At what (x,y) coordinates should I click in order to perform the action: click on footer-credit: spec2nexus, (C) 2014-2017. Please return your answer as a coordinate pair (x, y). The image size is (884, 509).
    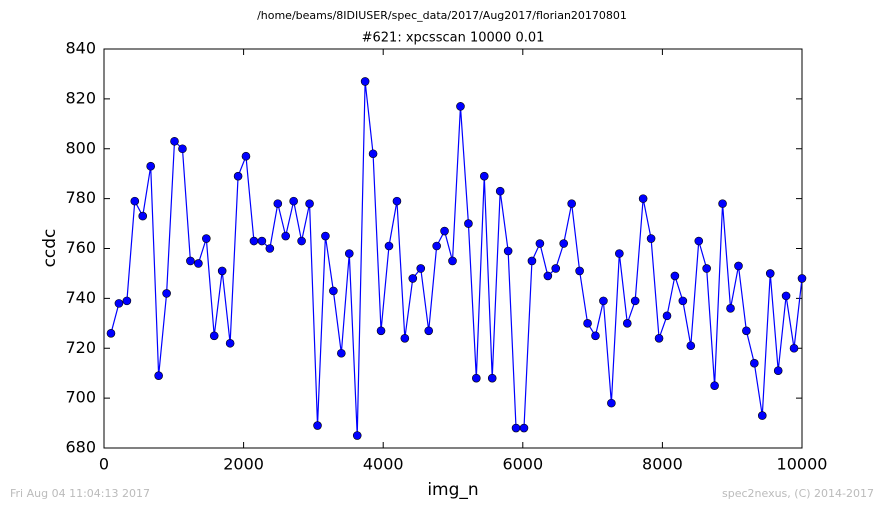
    Looking at the image, I should click on (798, 493).